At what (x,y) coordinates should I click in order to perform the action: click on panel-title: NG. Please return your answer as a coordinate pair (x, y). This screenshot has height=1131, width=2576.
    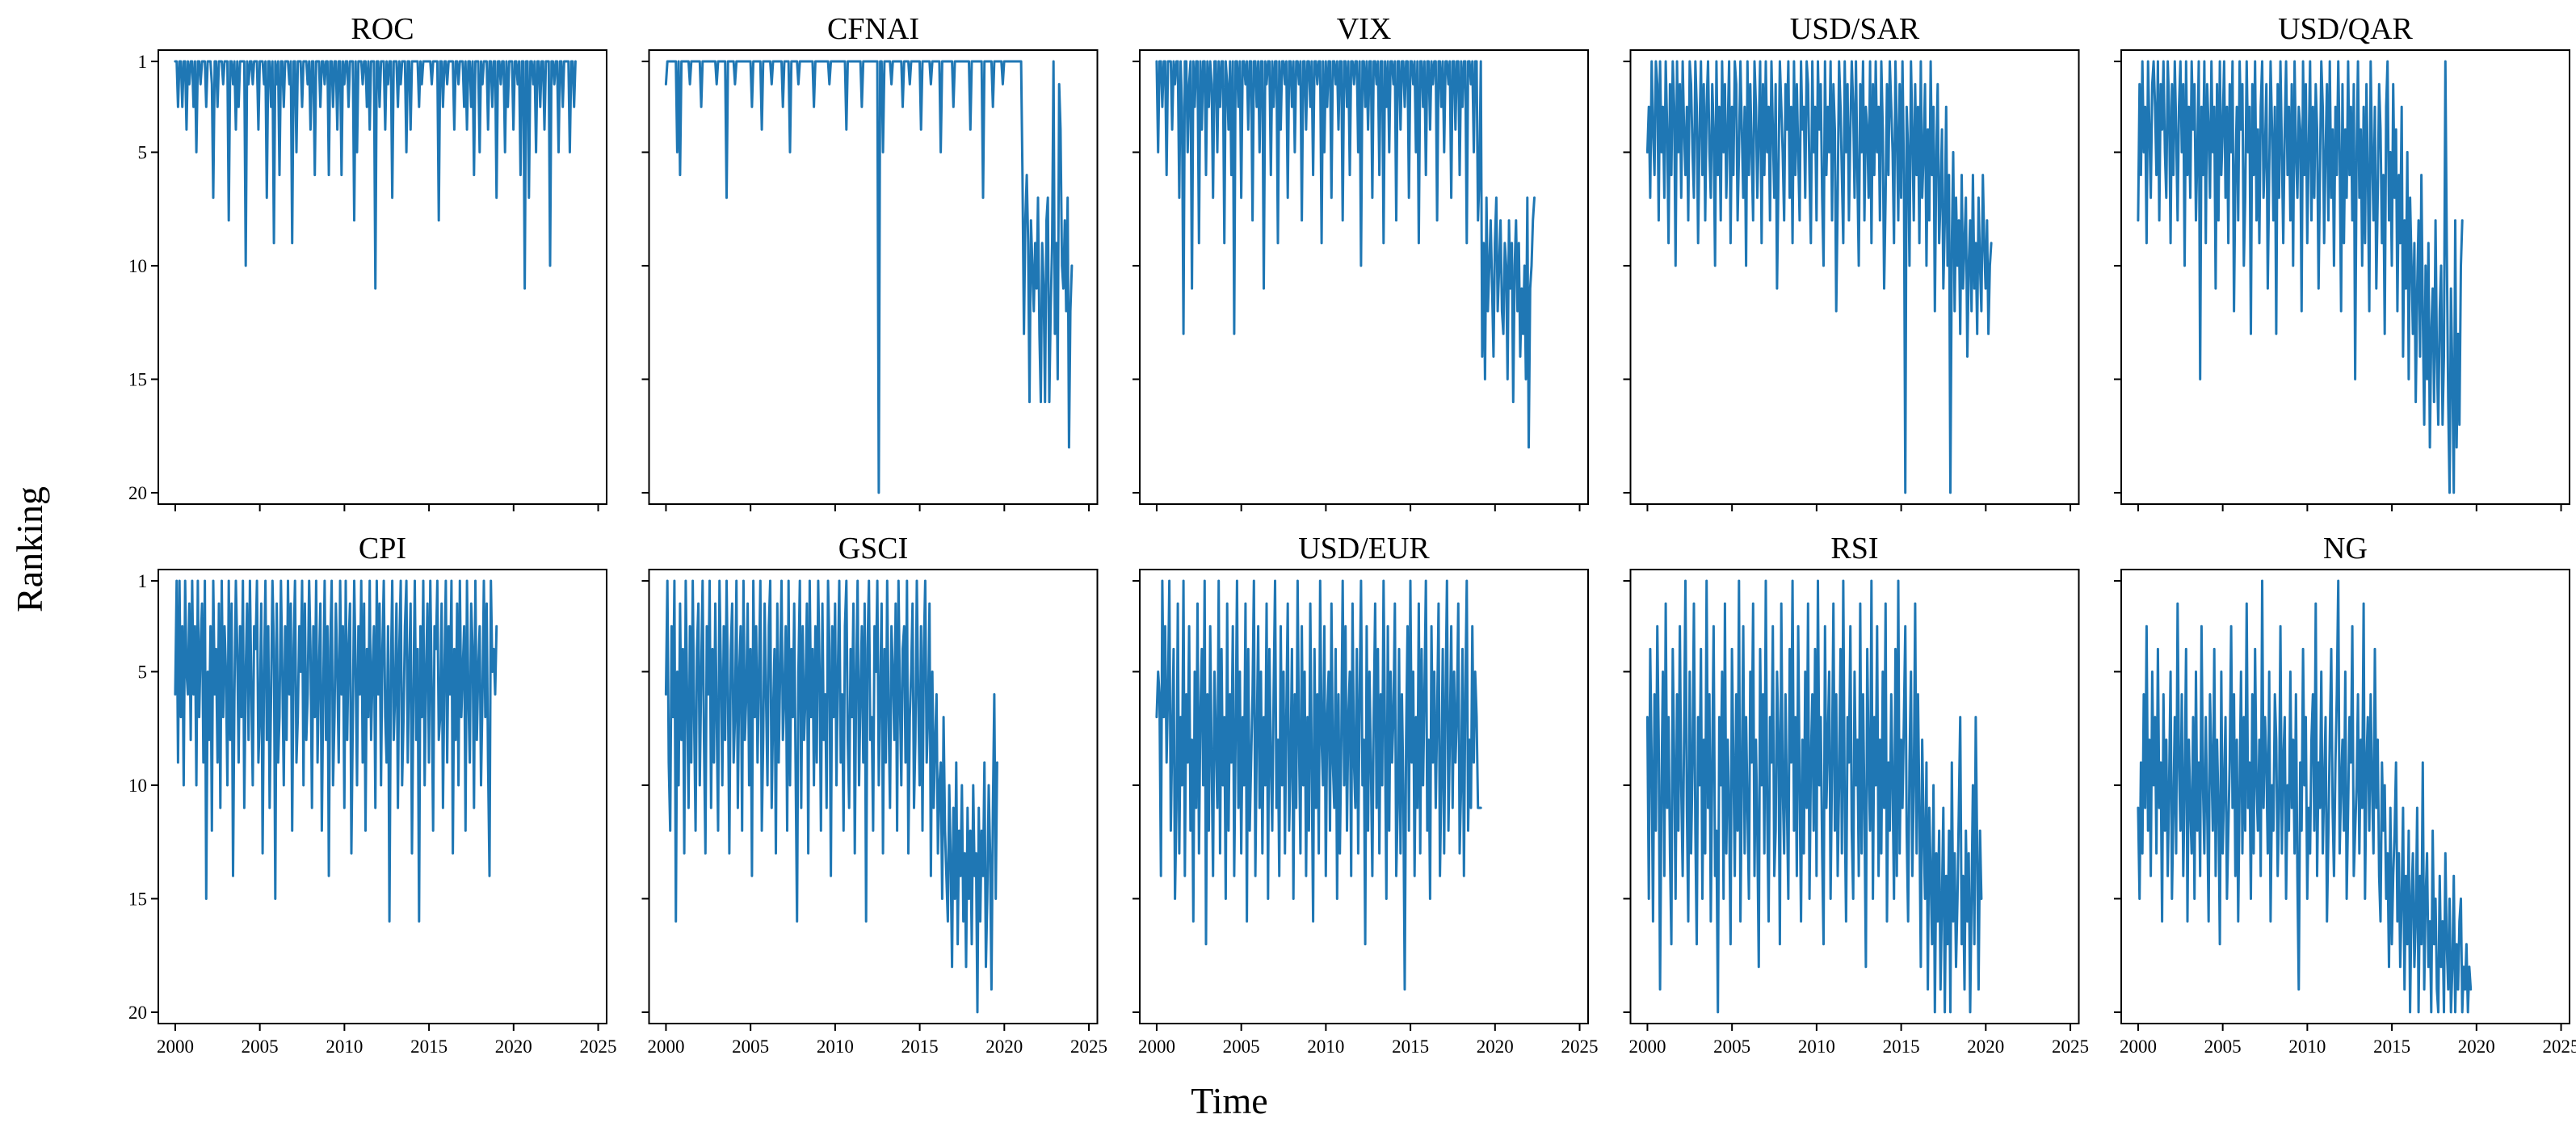
    Looking at the image, I should click on (2346, 549).